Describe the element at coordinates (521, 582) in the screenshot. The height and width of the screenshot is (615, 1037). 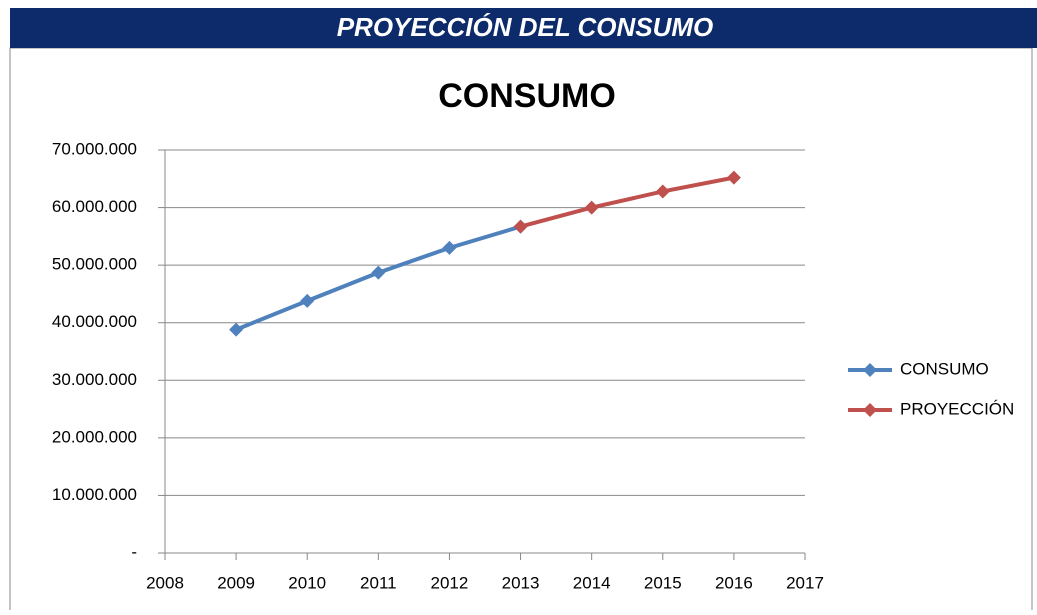
I see `x-tick-label: 2013` at that location.